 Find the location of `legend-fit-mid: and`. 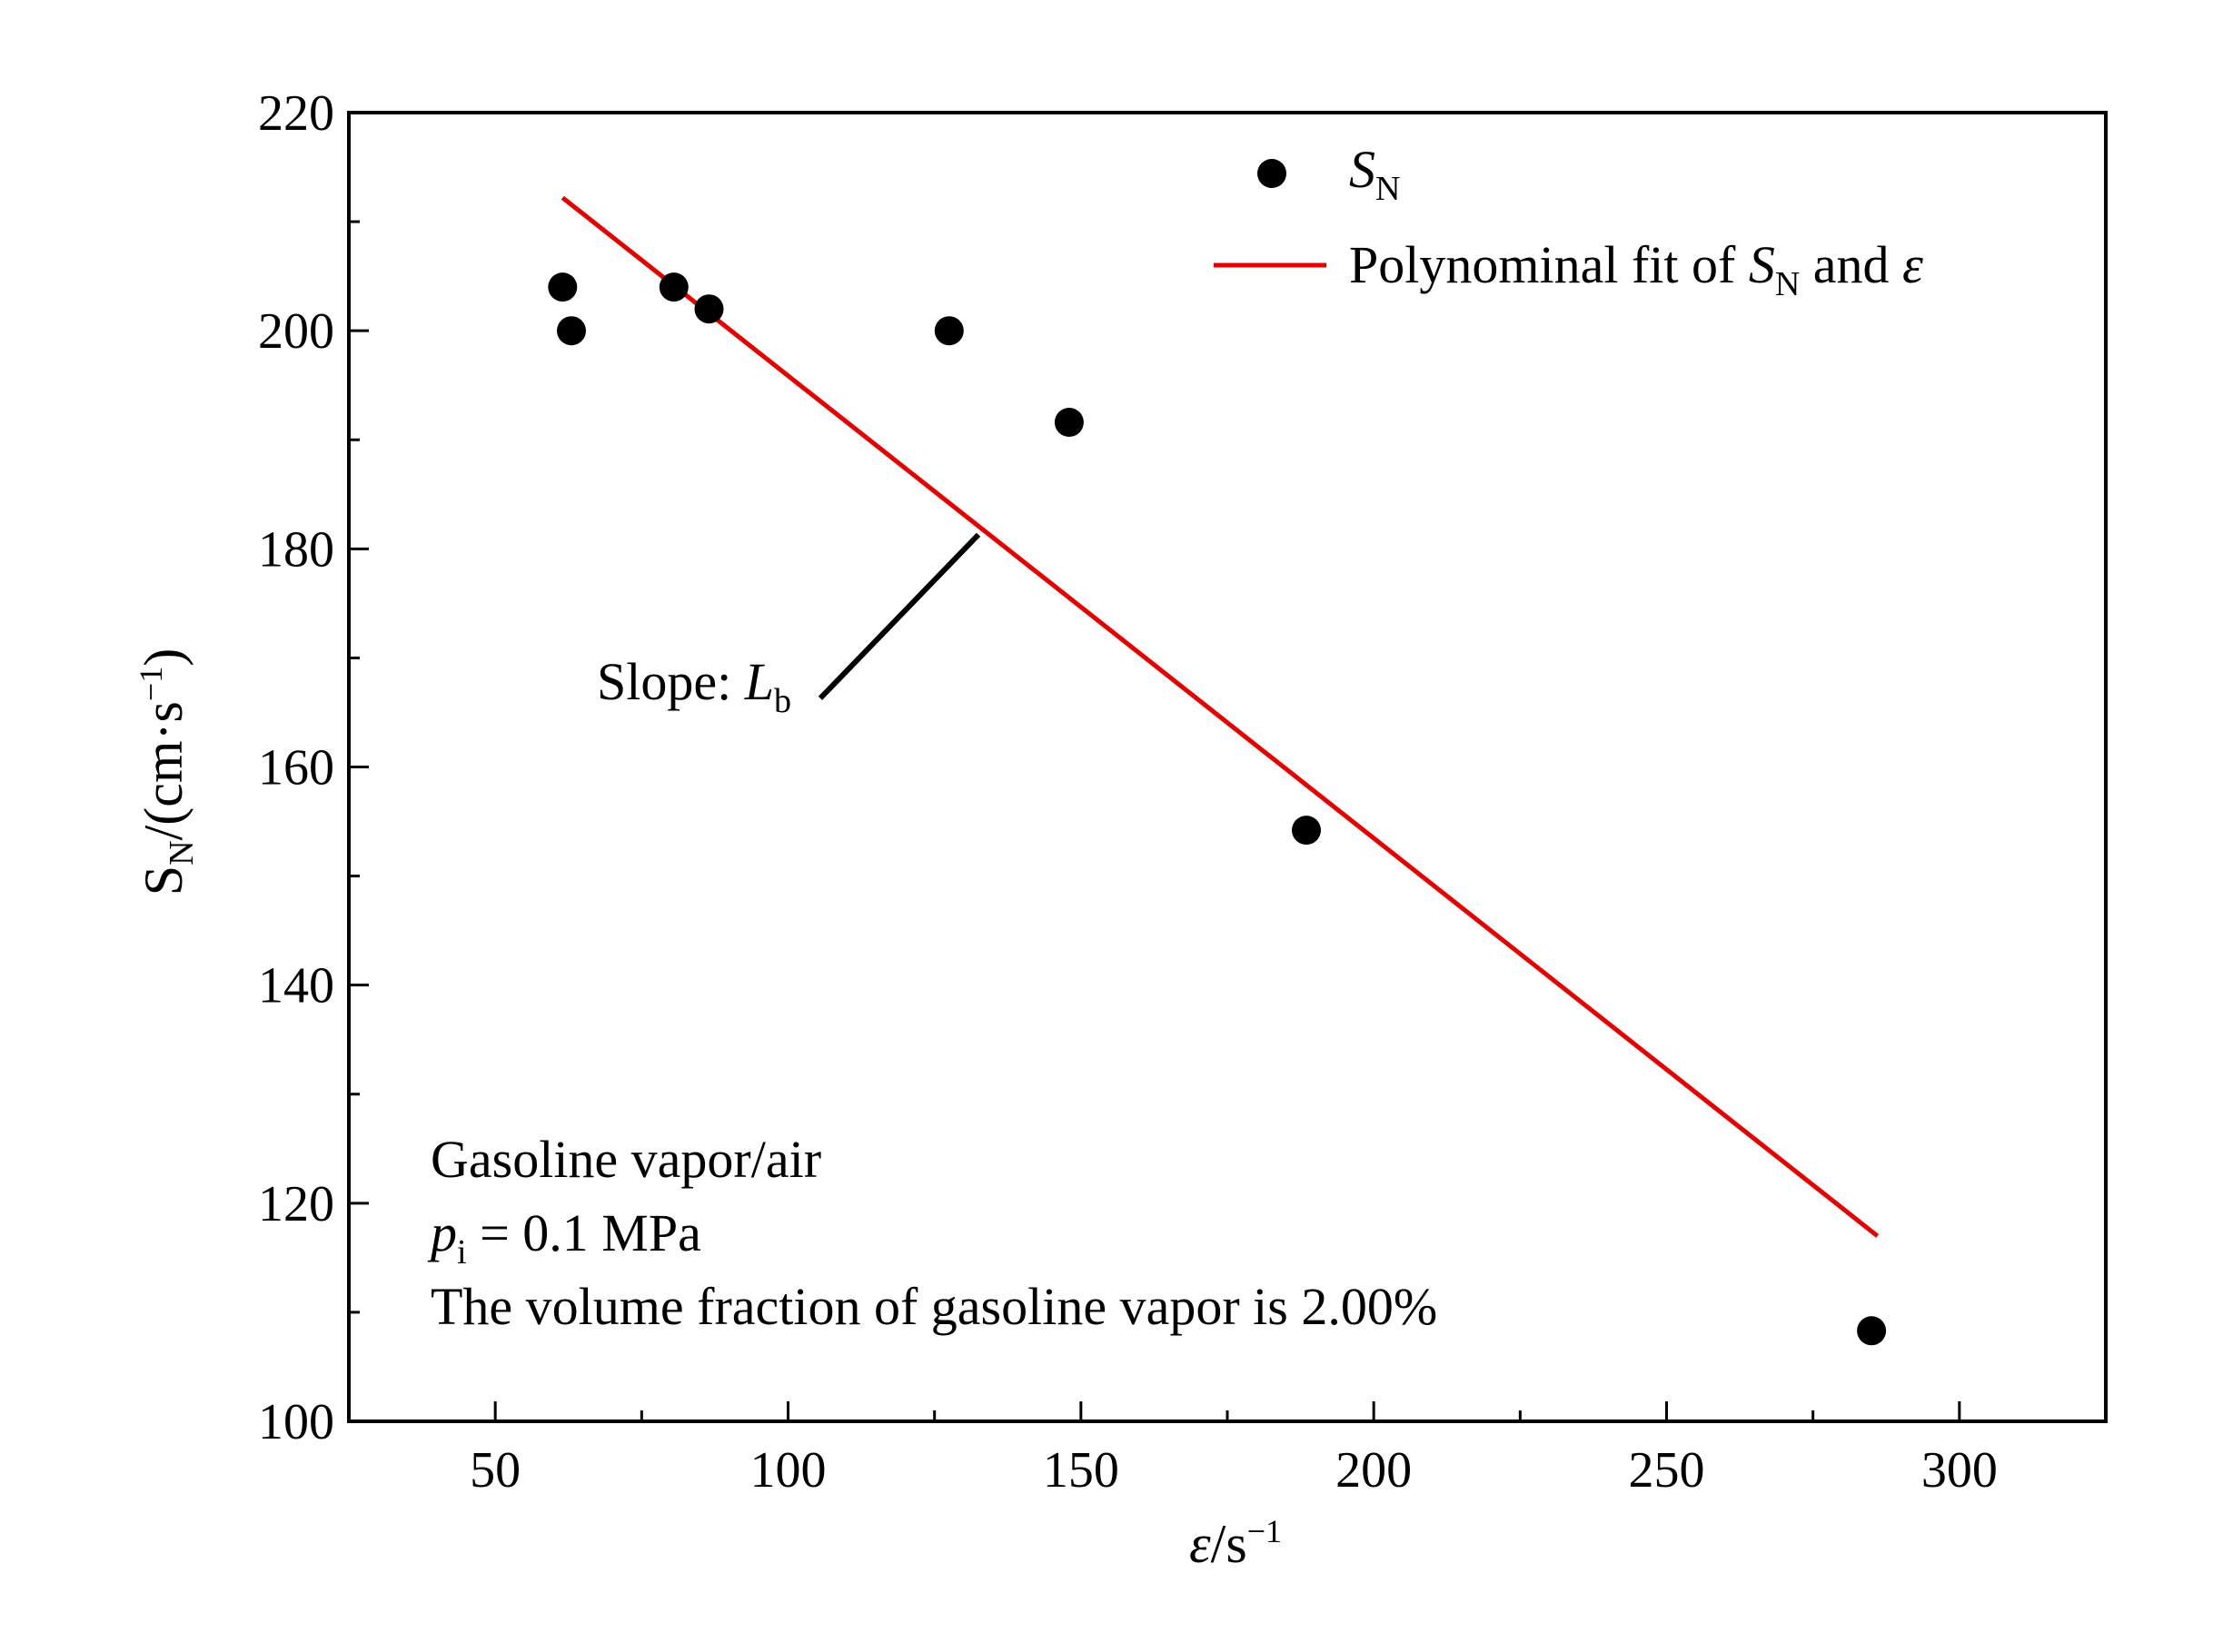

legend-fit-mid: and is located at coordinates (1851, 264).